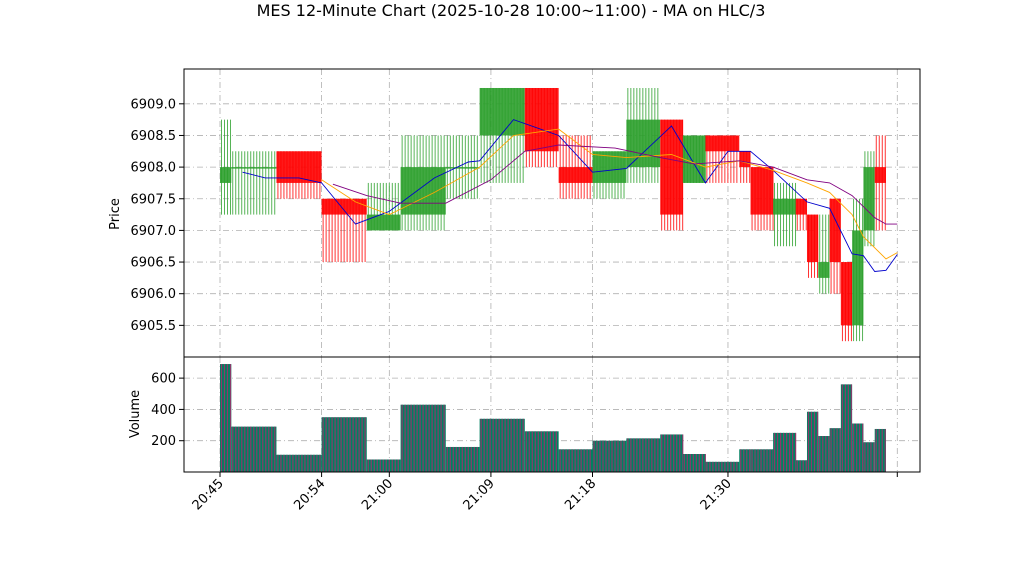 The height and width of the screenshot is (575, 1022). Describe the element at coordinates (716, 494) in the screenshot. I see `x-tick-label: 21:30` at that location.